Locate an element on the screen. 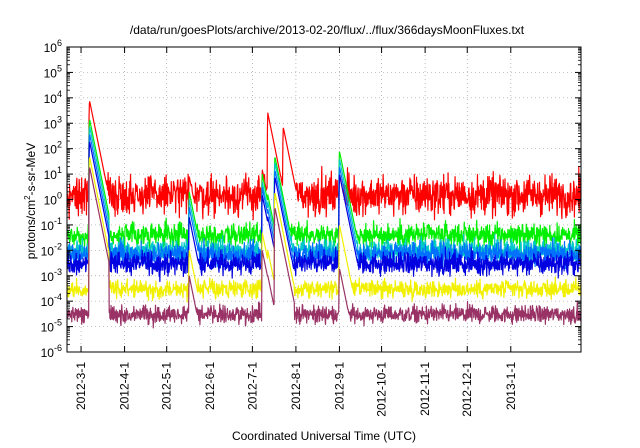 Image resolution: width=640 pixels, height=448 pixels. y-tick-label: 10⁴ is located at coordinates (53, 97).